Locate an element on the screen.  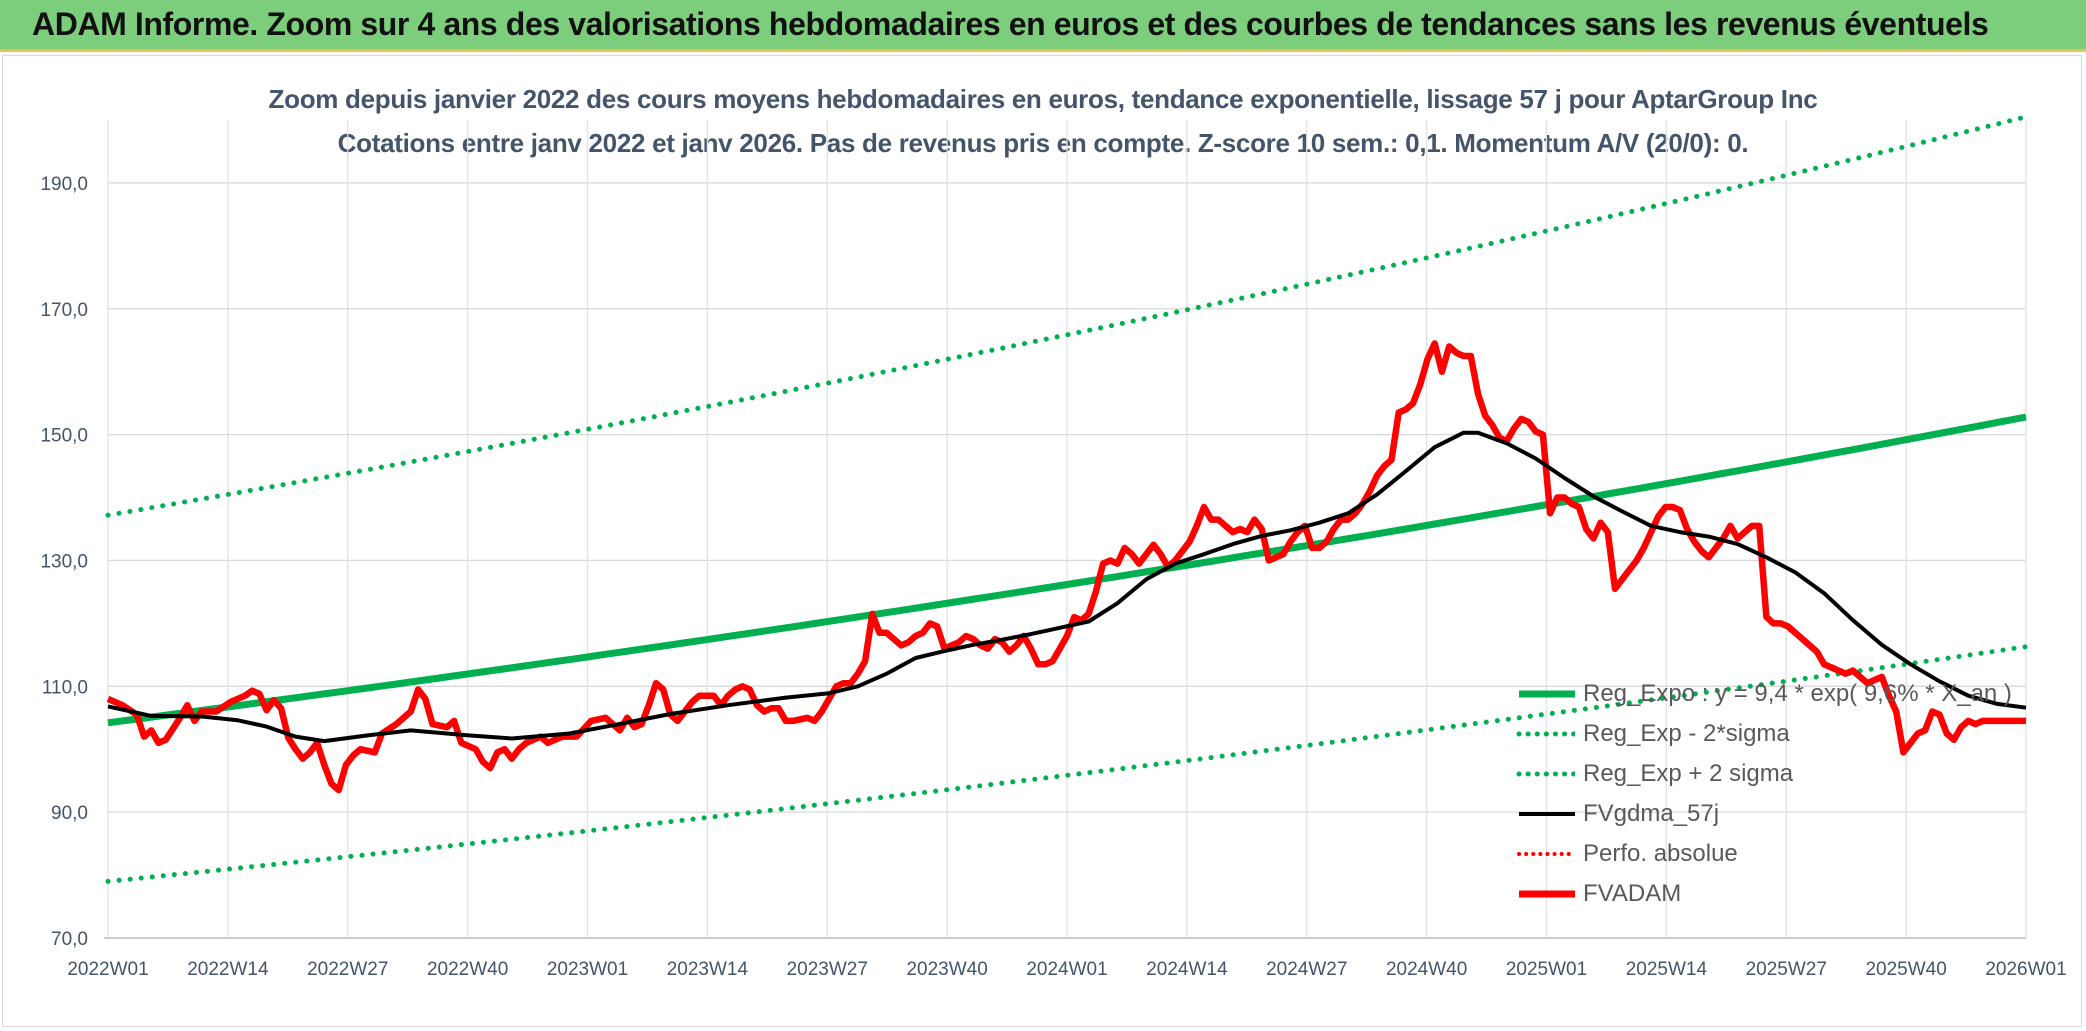
legend-label-reg-exp-minus: Reg_Exp - 2*sigma is located at coordinates (1686, 733).